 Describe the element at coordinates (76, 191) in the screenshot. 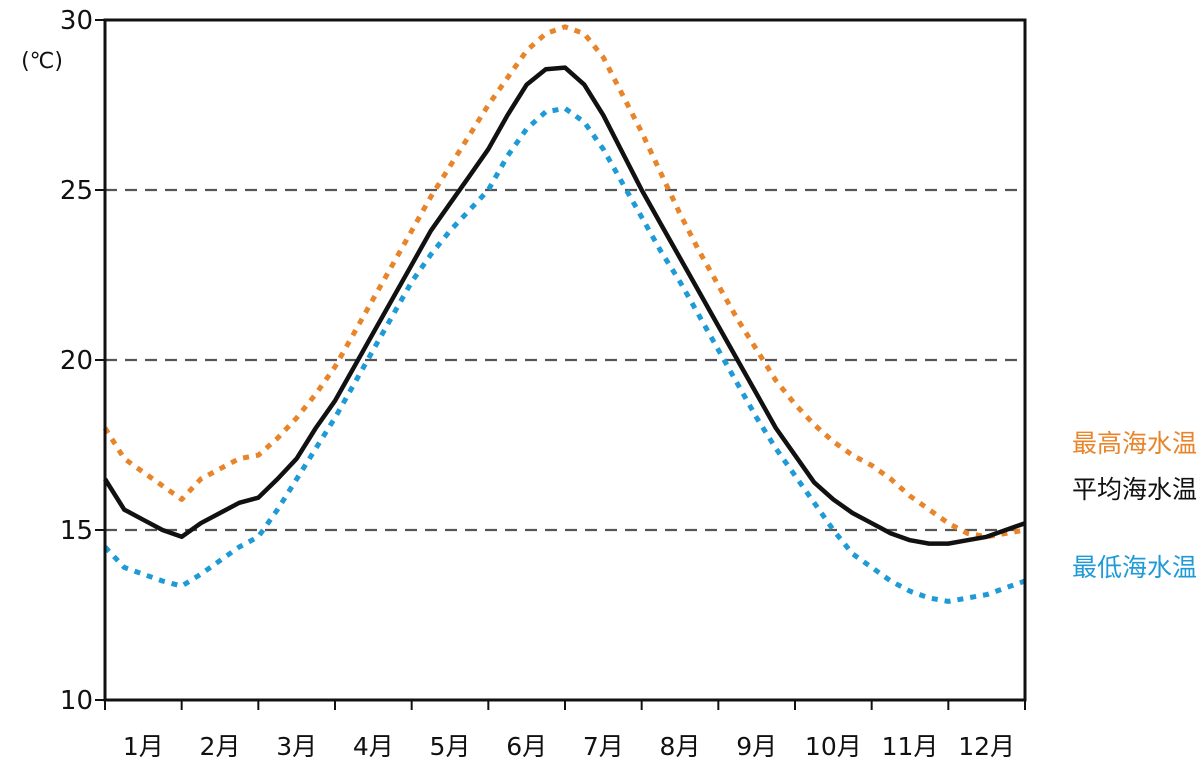

I see `y-tick-label-25: 25` at that location.